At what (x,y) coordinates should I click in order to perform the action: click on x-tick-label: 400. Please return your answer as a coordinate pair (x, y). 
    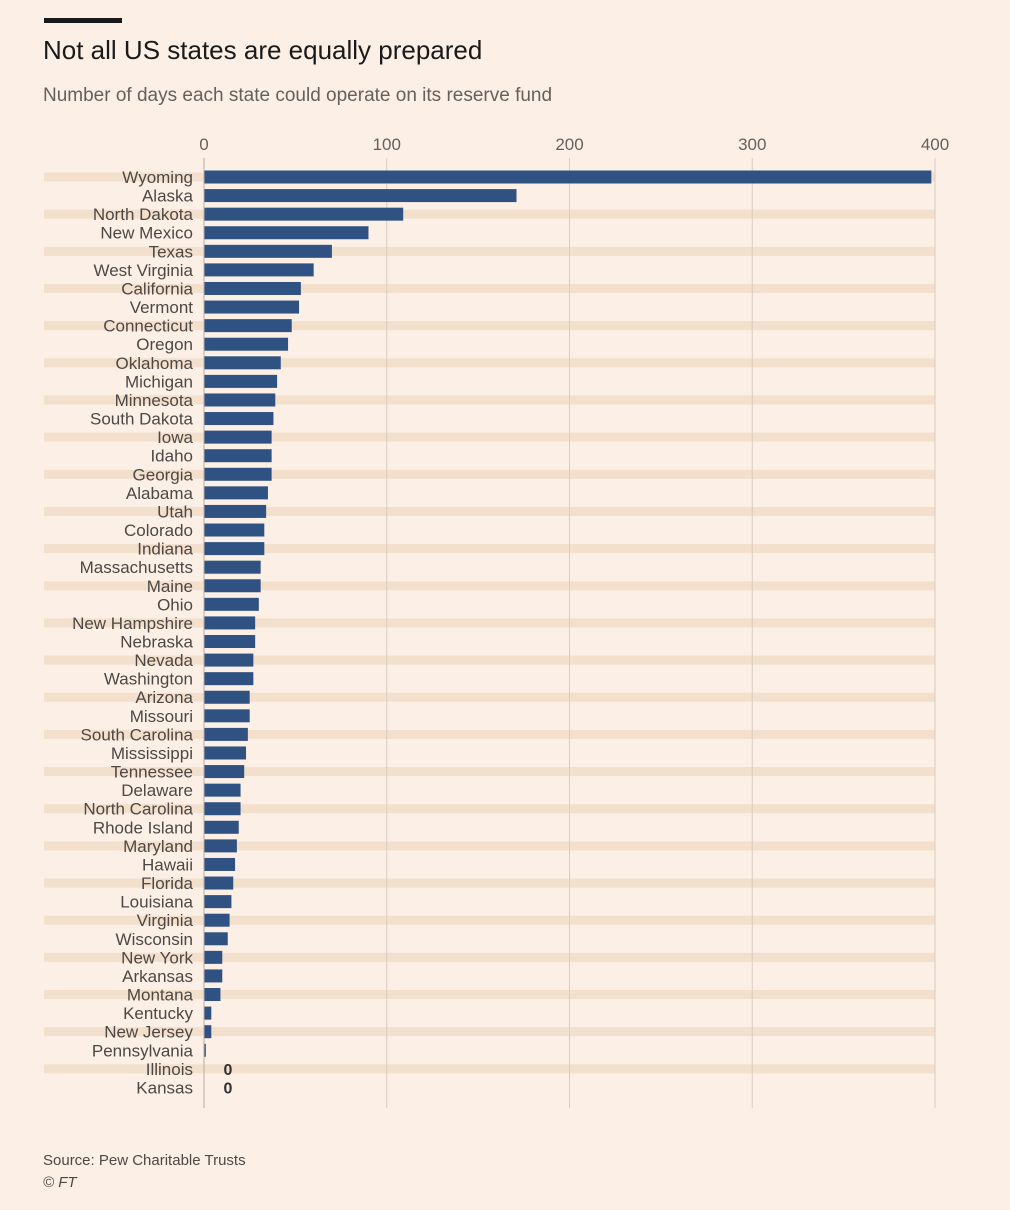
    Looking at the image, I should click on (935, 144).